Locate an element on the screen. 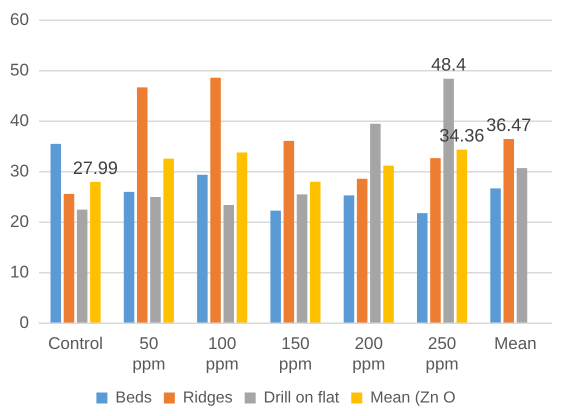  x-tick-label: 200 ppm is located at coordinates (369, 354).